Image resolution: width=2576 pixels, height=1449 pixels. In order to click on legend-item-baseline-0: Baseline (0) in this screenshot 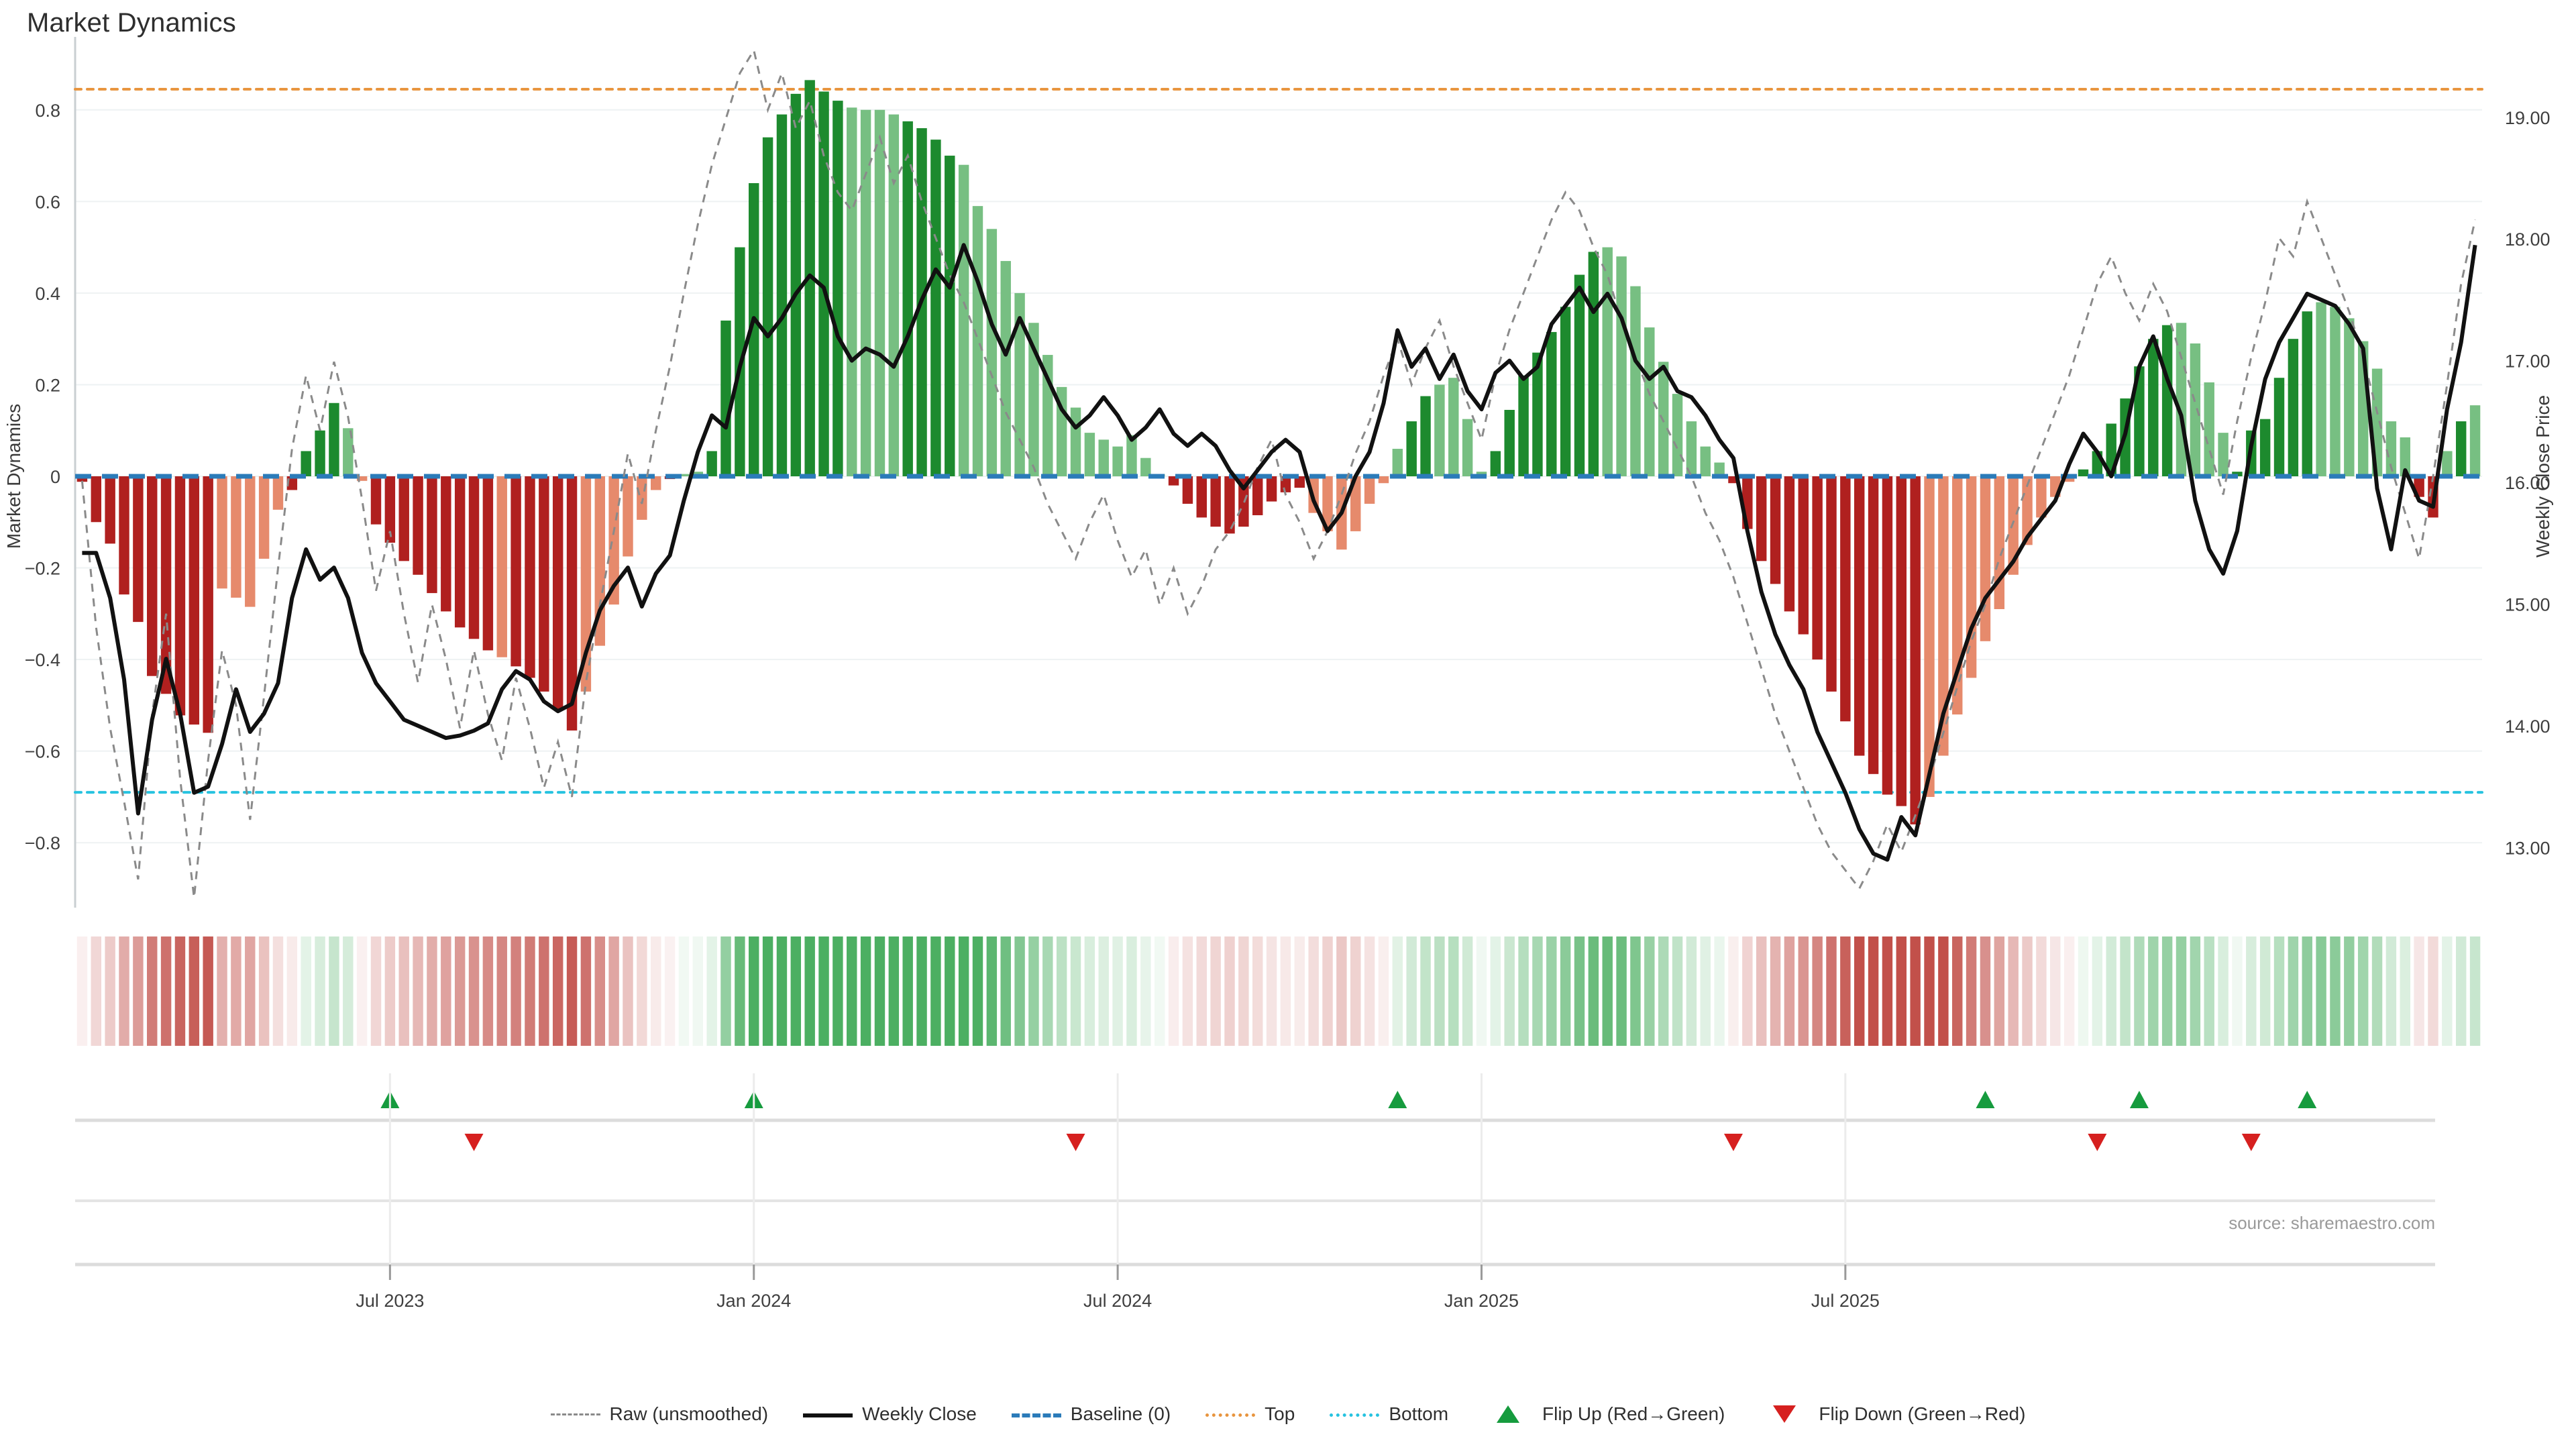, I will do `click(1091, 1414)`.